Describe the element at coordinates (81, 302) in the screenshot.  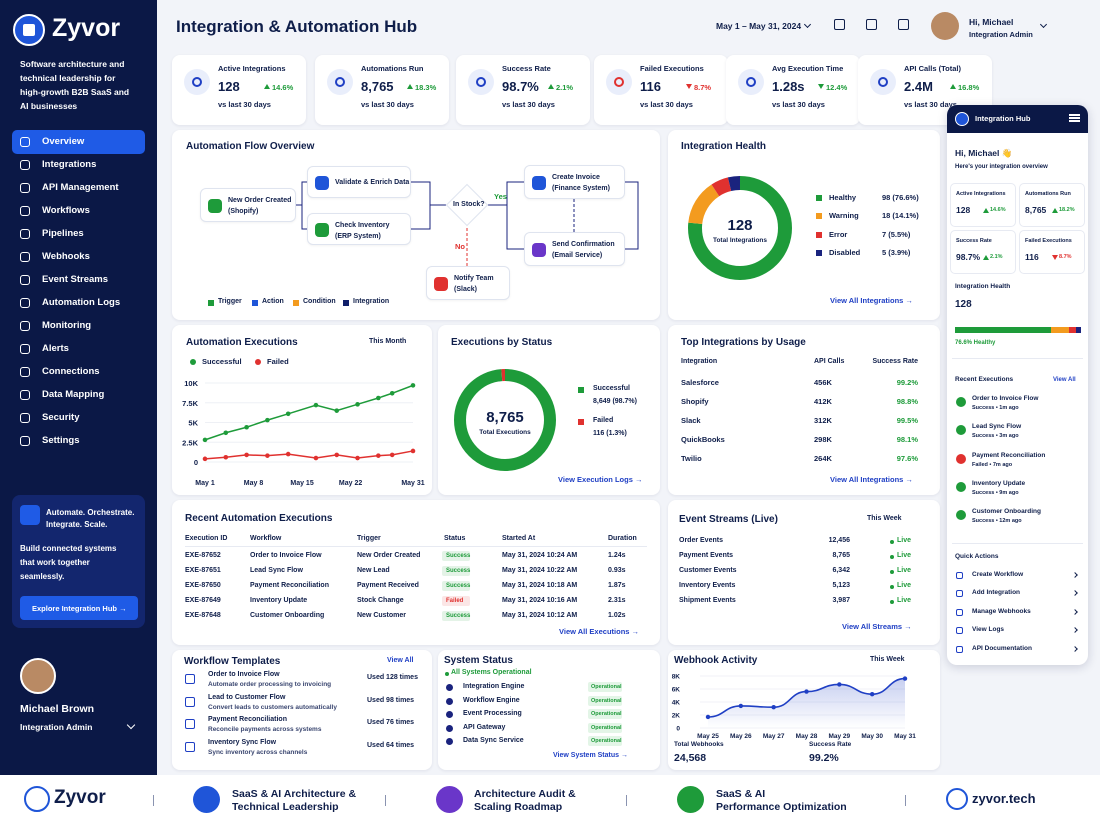
I see `nav-label: Automation Logs` at that location.